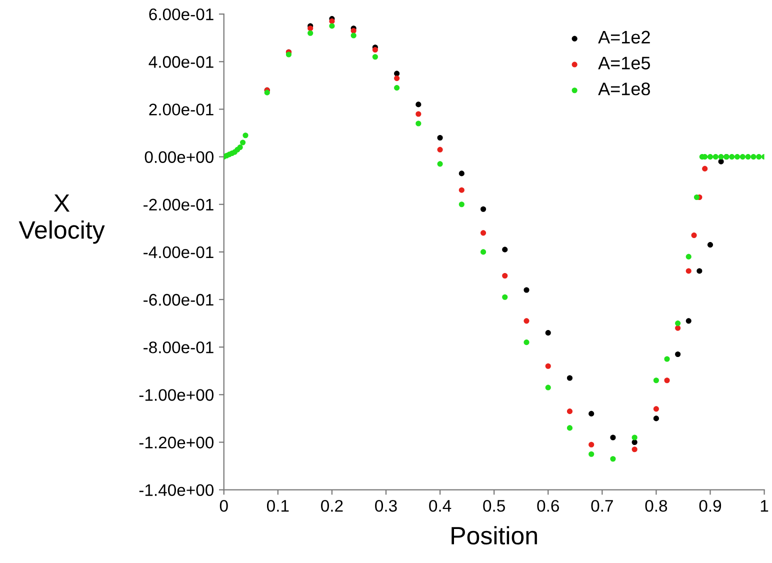 The width and height of the screenshot is (772, 563). What do you see at coordinates (440, 506) in the screenshot?
I see `x-tick-label: 0.4` at bounding box center [440, 506].